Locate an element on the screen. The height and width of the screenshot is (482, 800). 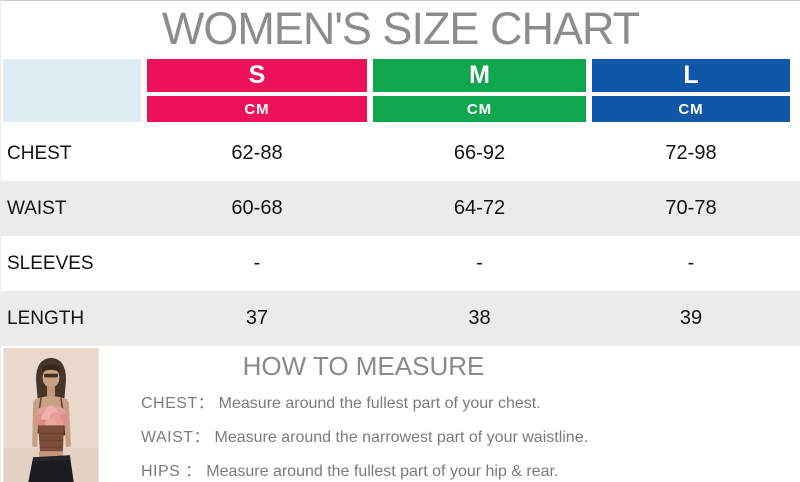
unit-cell-l: CM is located at coordinates (691, 109).